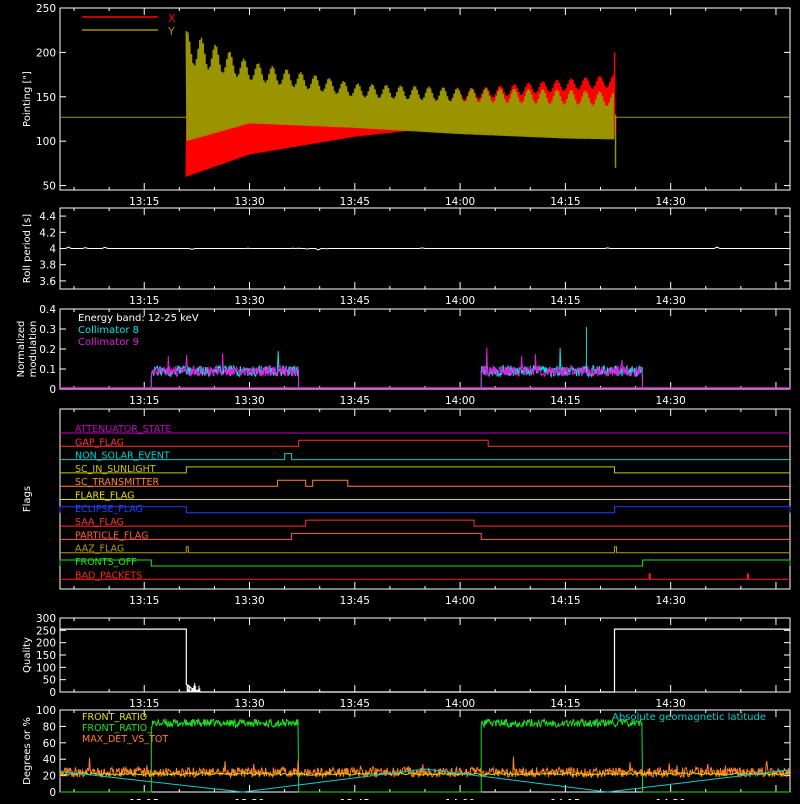 The image size is (800, 804). What do you see at coordinates (27, 99) in the screenshot?
I see `y-axis-label: Pointing ["]` at bounding box center [27, 99].